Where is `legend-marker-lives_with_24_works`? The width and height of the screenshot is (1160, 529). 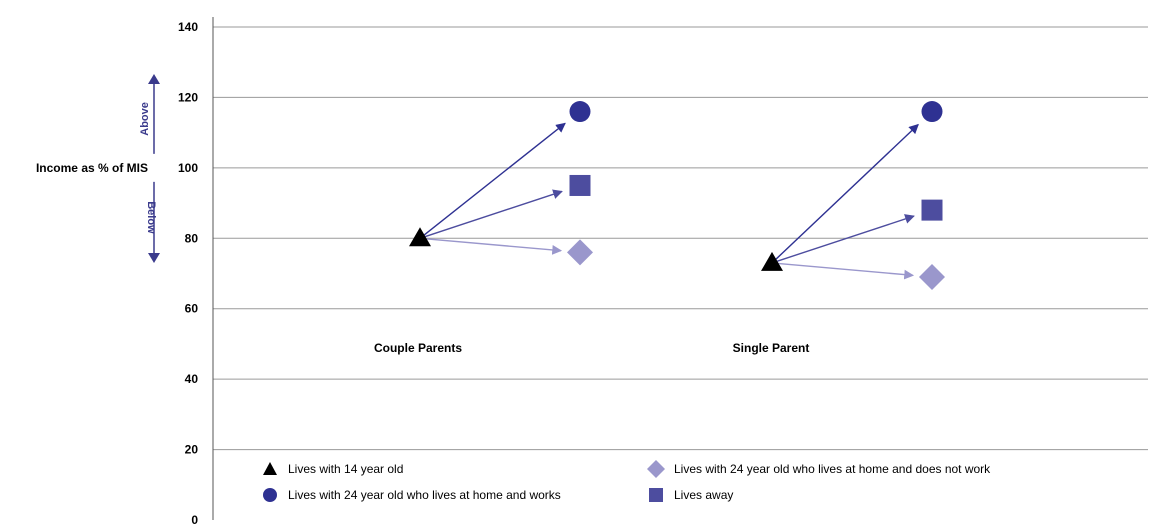 legend-marker-lives_with_24_works is located at coordinates (270, 495).